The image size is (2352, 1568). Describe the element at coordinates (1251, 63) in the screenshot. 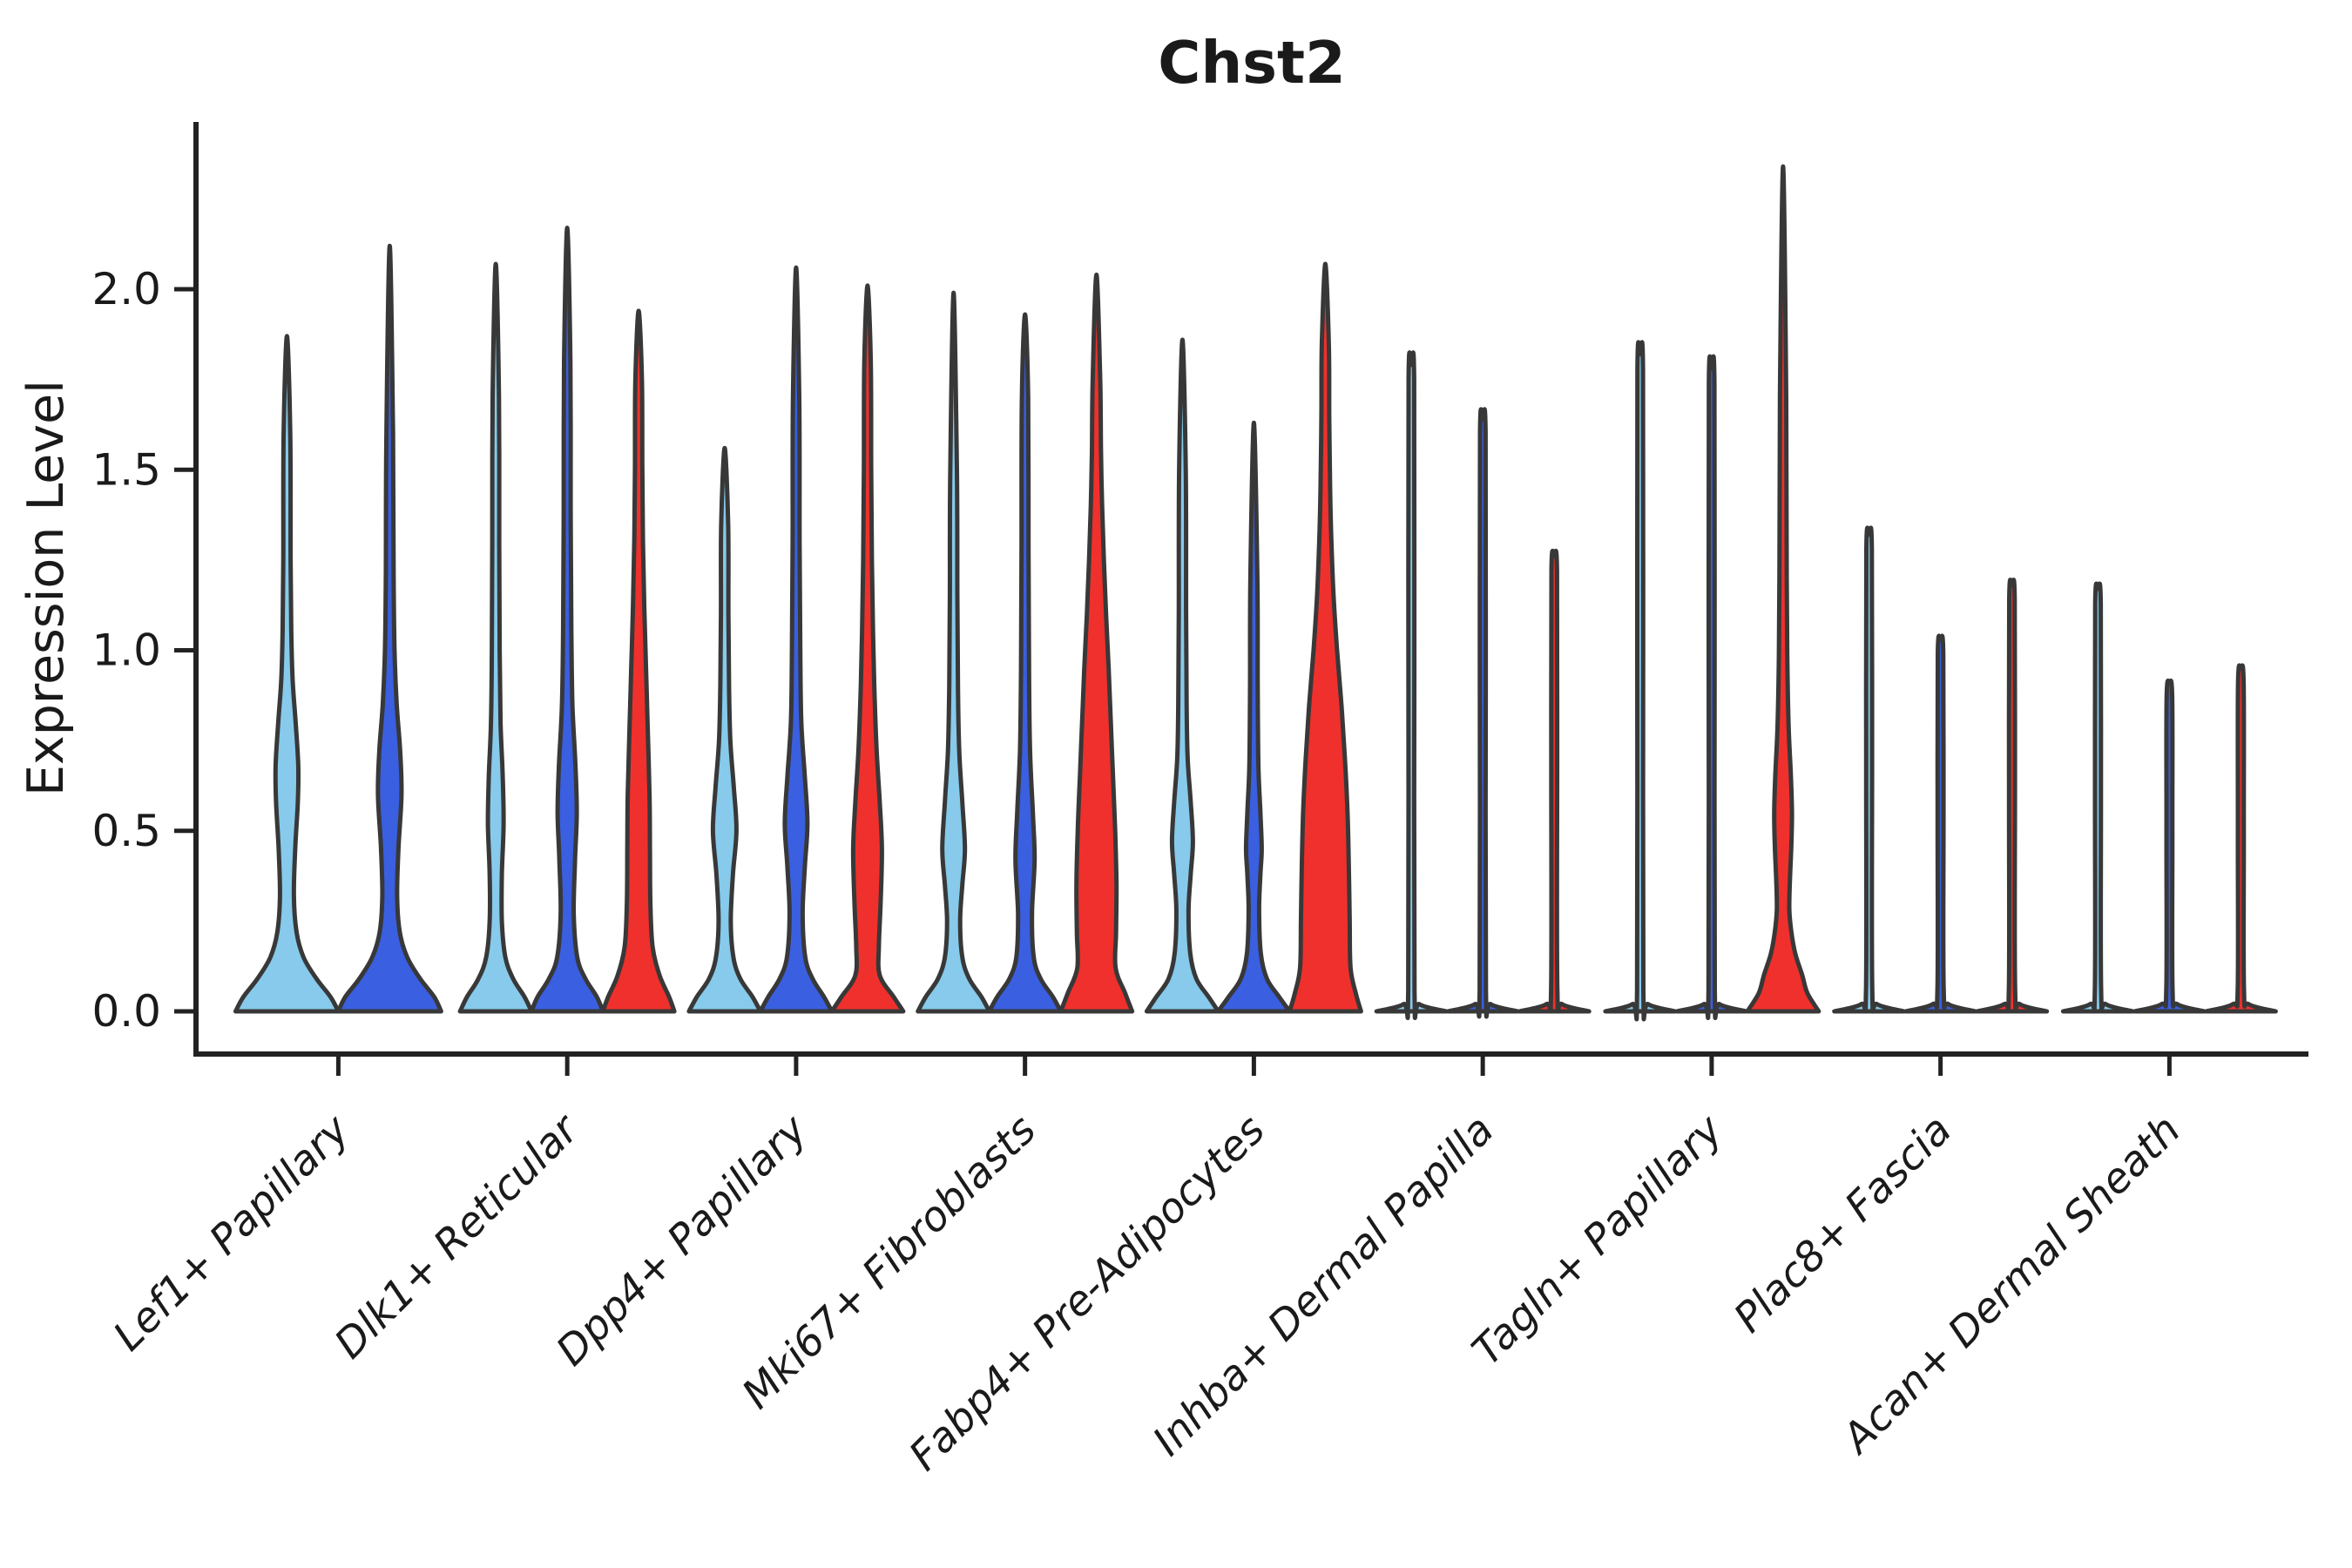

I see `chart-title: Chst2` at that location.